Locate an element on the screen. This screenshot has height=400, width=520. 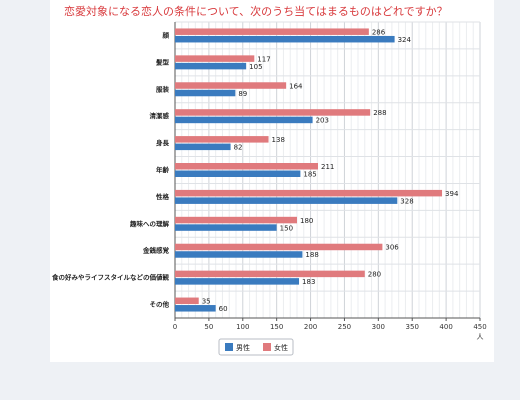
category-label: その他 is located at coordinates (160, 304).